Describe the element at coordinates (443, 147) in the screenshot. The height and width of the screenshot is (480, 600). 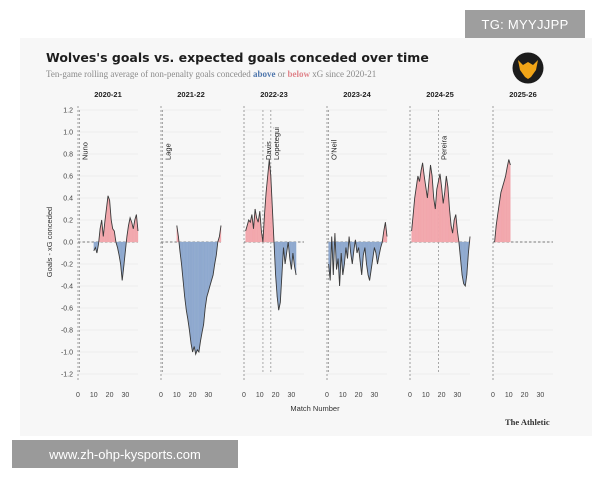
I see `manager-label: Pereira` at that location.